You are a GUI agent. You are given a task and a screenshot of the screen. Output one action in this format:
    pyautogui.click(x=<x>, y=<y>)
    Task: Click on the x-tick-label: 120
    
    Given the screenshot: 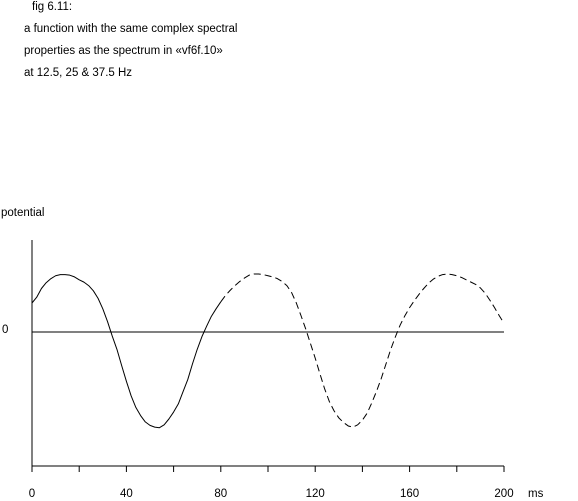 What is the action you would take?
    pyautogui.click(x=315, y=494)
    